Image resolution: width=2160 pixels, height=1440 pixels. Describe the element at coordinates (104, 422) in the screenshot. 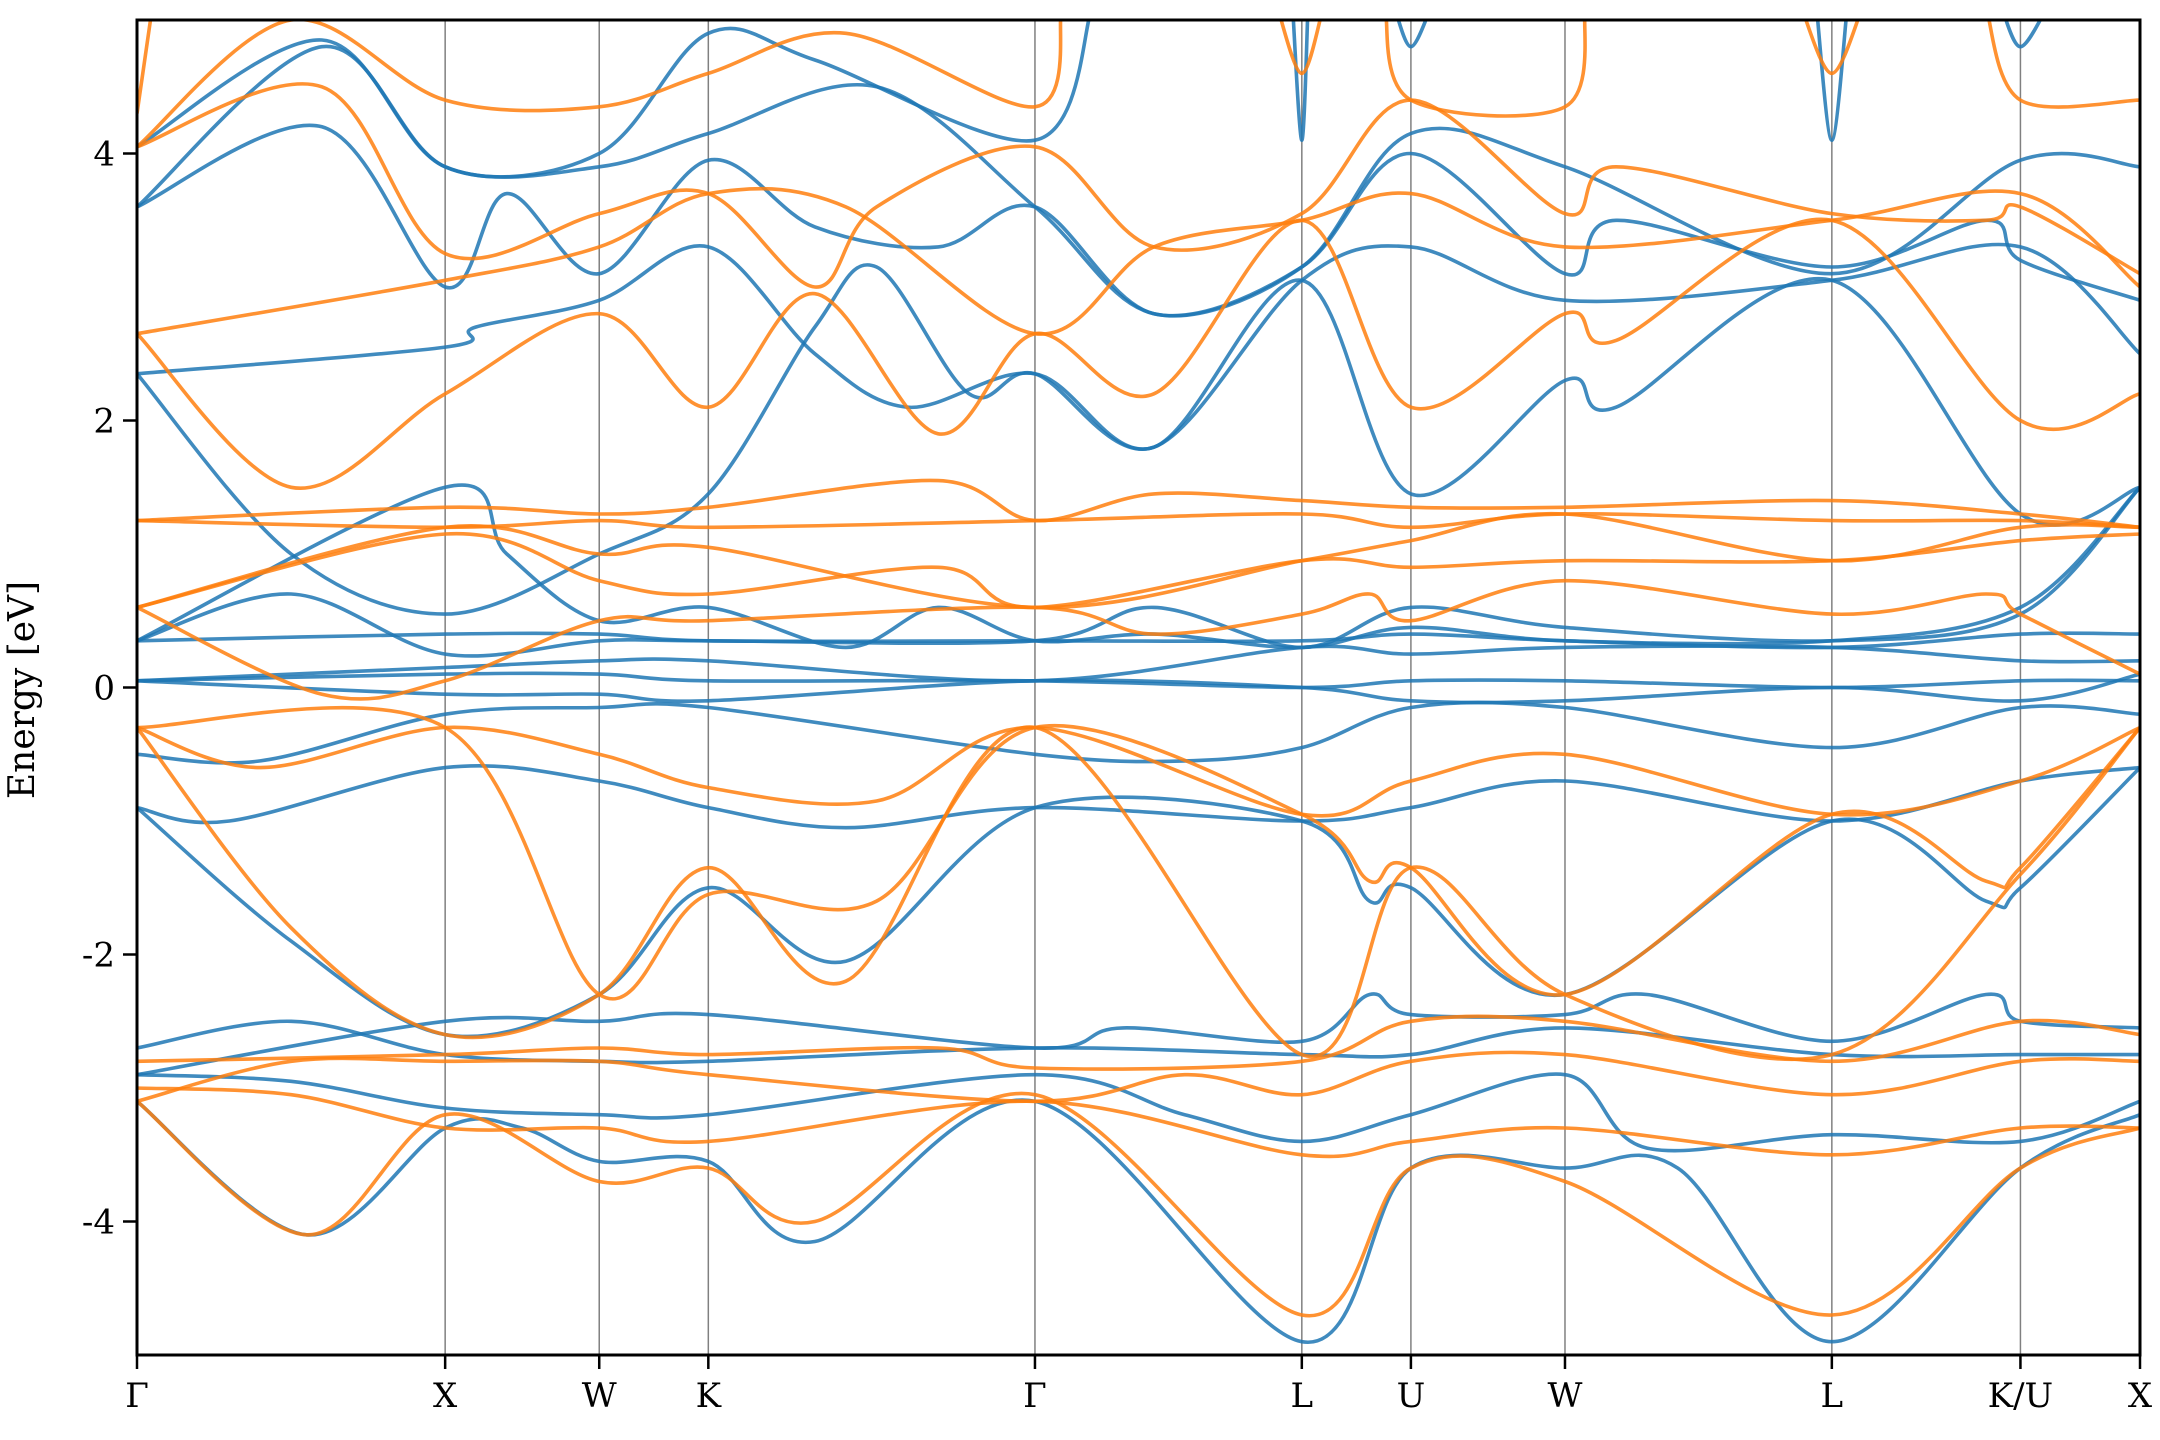

I see `y-tick-label: 2` at that location.